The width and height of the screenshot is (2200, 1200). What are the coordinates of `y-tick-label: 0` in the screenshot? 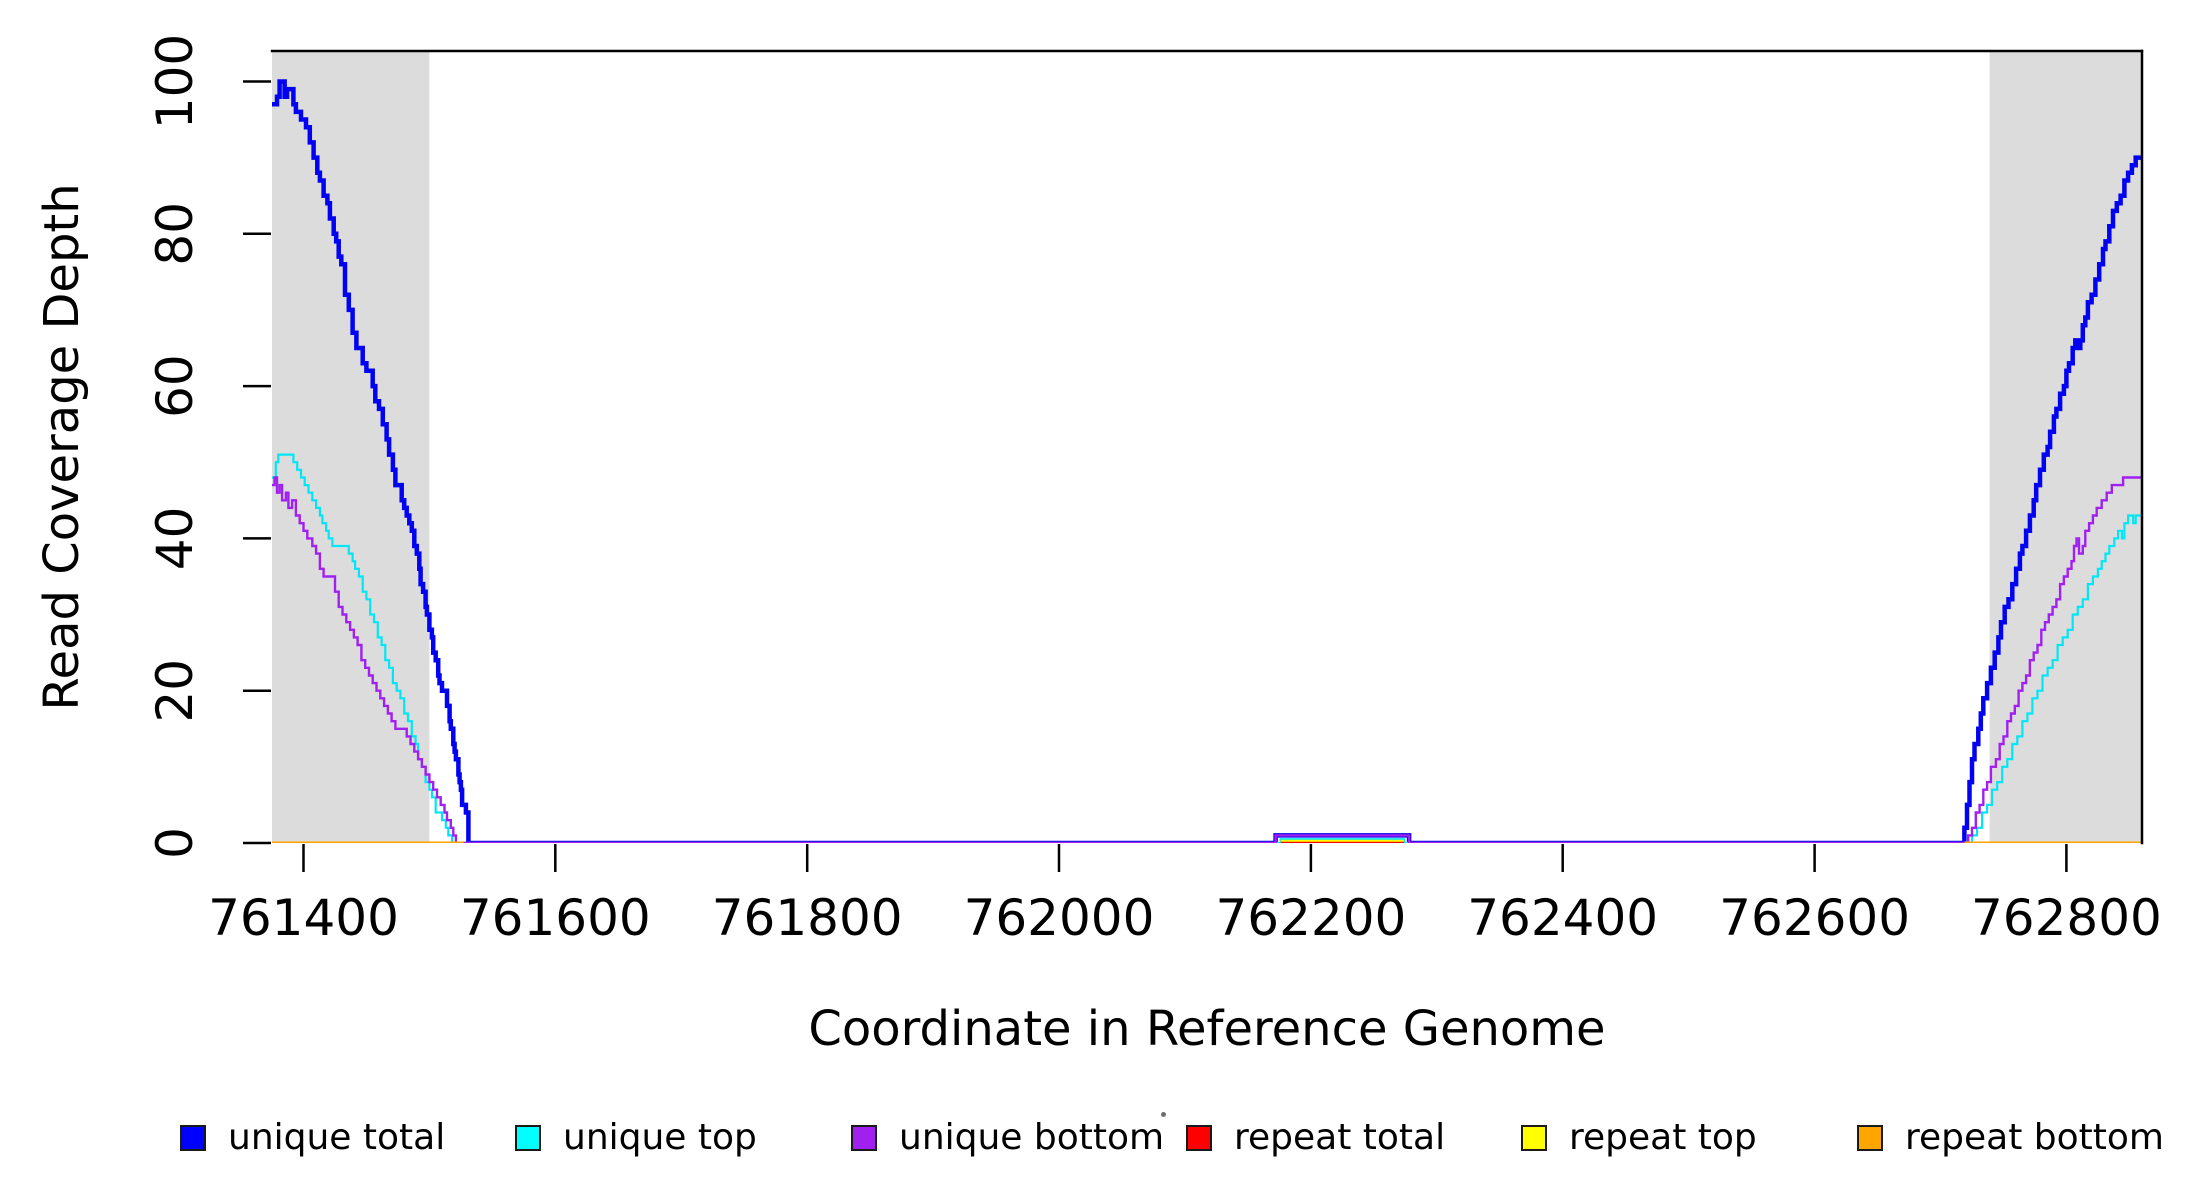 It's located at (175, 843).